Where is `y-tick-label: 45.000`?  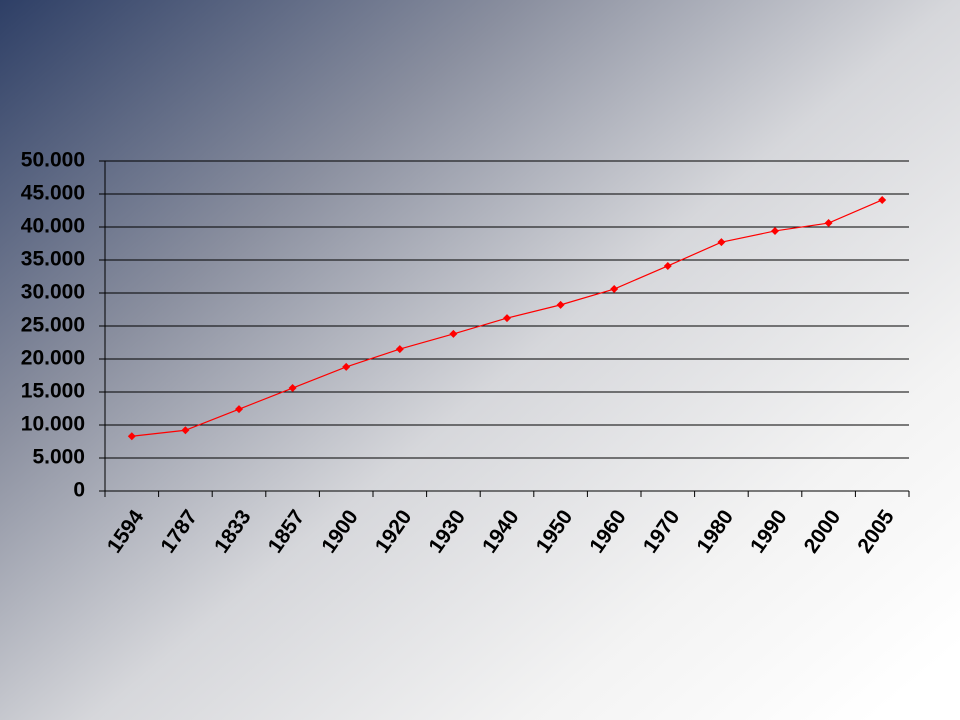
y-tick-label: 45.000 is located at coordinates (53, 193).